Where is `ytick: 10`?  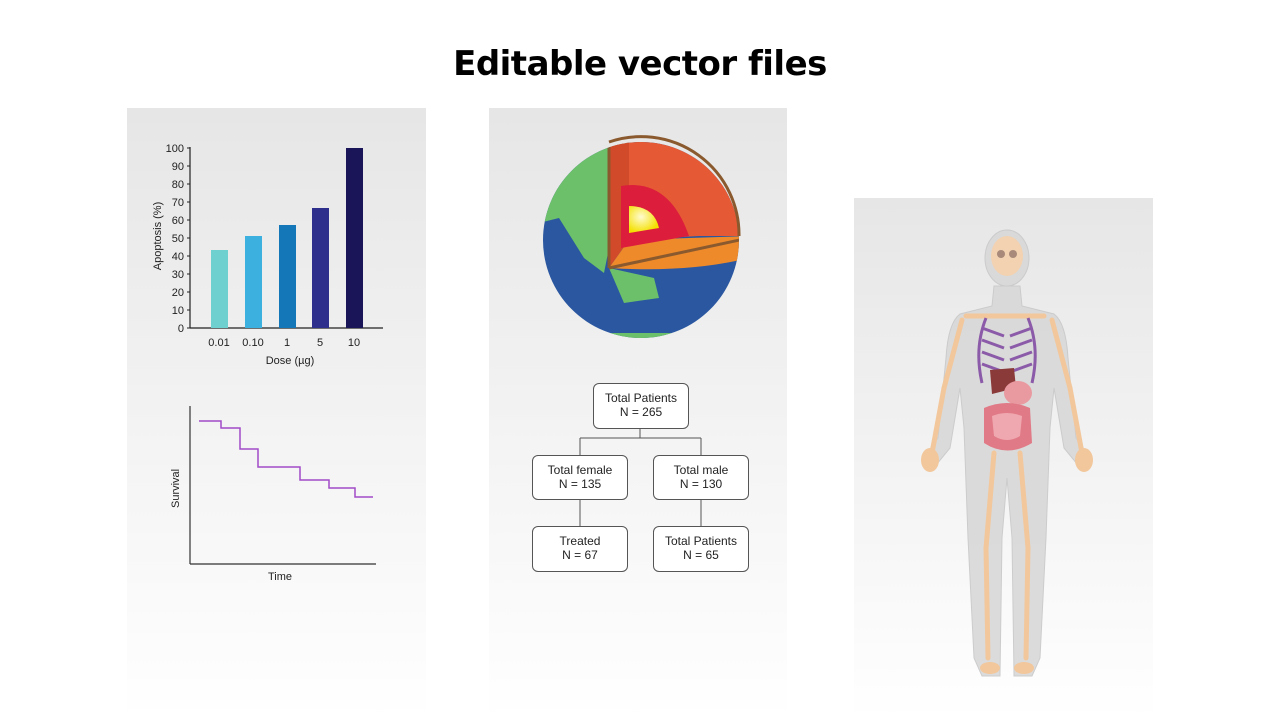 ytick: 10 is located at coordinates (178, 311).